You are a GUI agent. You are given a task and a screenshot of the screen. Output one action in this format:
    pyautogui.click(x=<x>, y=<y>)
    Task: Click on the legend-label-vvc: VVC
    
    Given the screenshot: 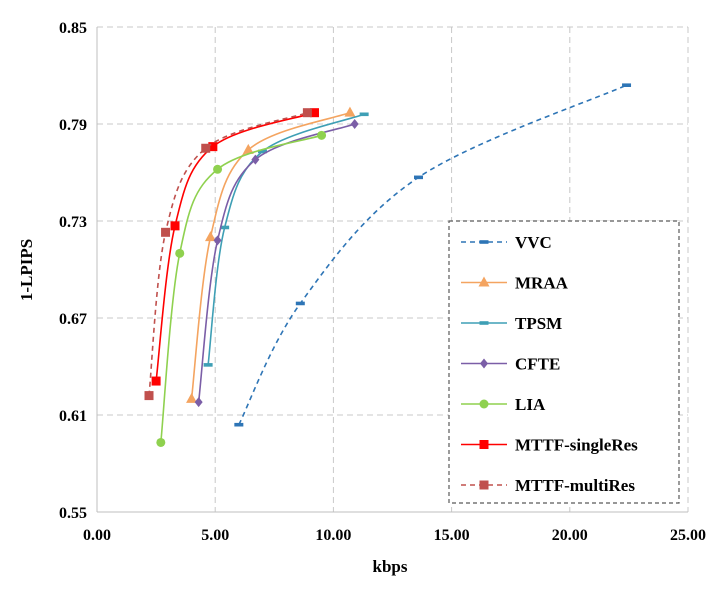 What is the action you would take?
    pyautogui.click(x=533, y=242)
    